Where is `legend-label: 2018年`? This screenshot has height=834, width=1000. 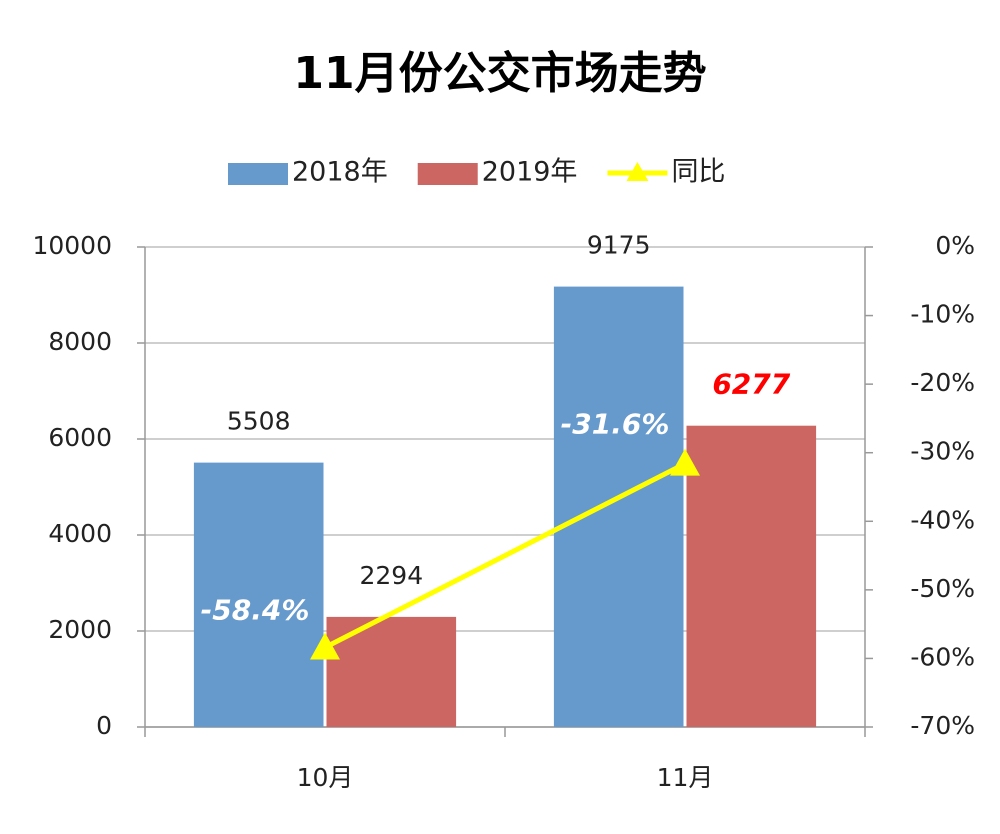
legend-label: 2018年 is located at coordinates (340, 172).